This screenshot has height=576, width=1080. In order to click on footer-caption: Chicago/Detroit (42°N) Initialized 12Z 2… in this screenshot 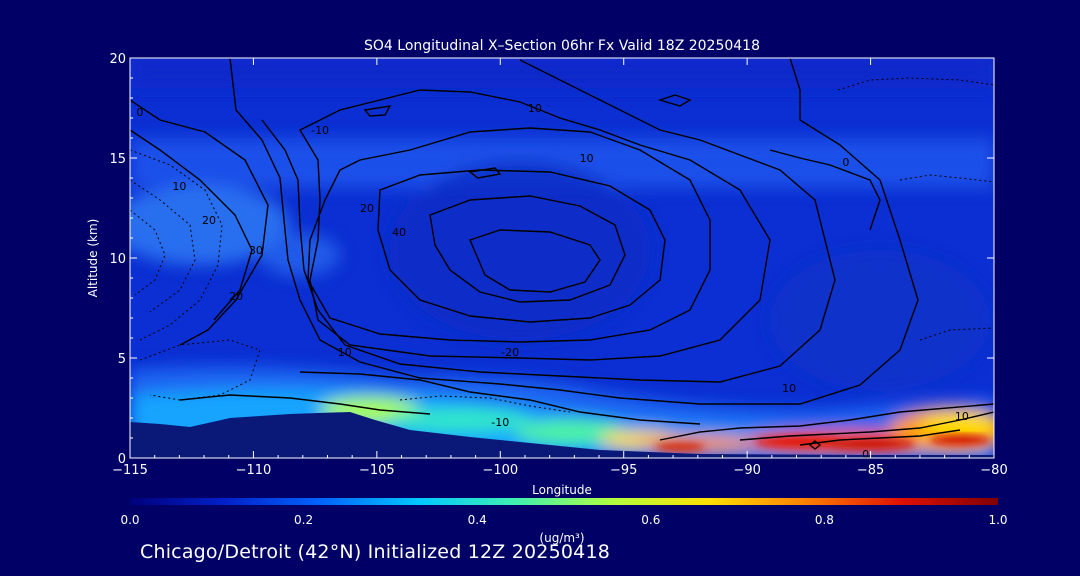, I will do `click(375, 552)`.